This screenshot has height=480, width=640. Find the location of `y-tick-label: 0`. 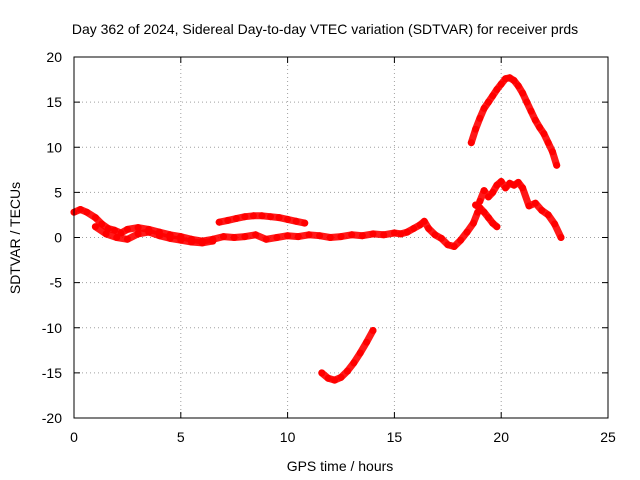

y-tick-label: 0 is located at coordinates (58, 238).